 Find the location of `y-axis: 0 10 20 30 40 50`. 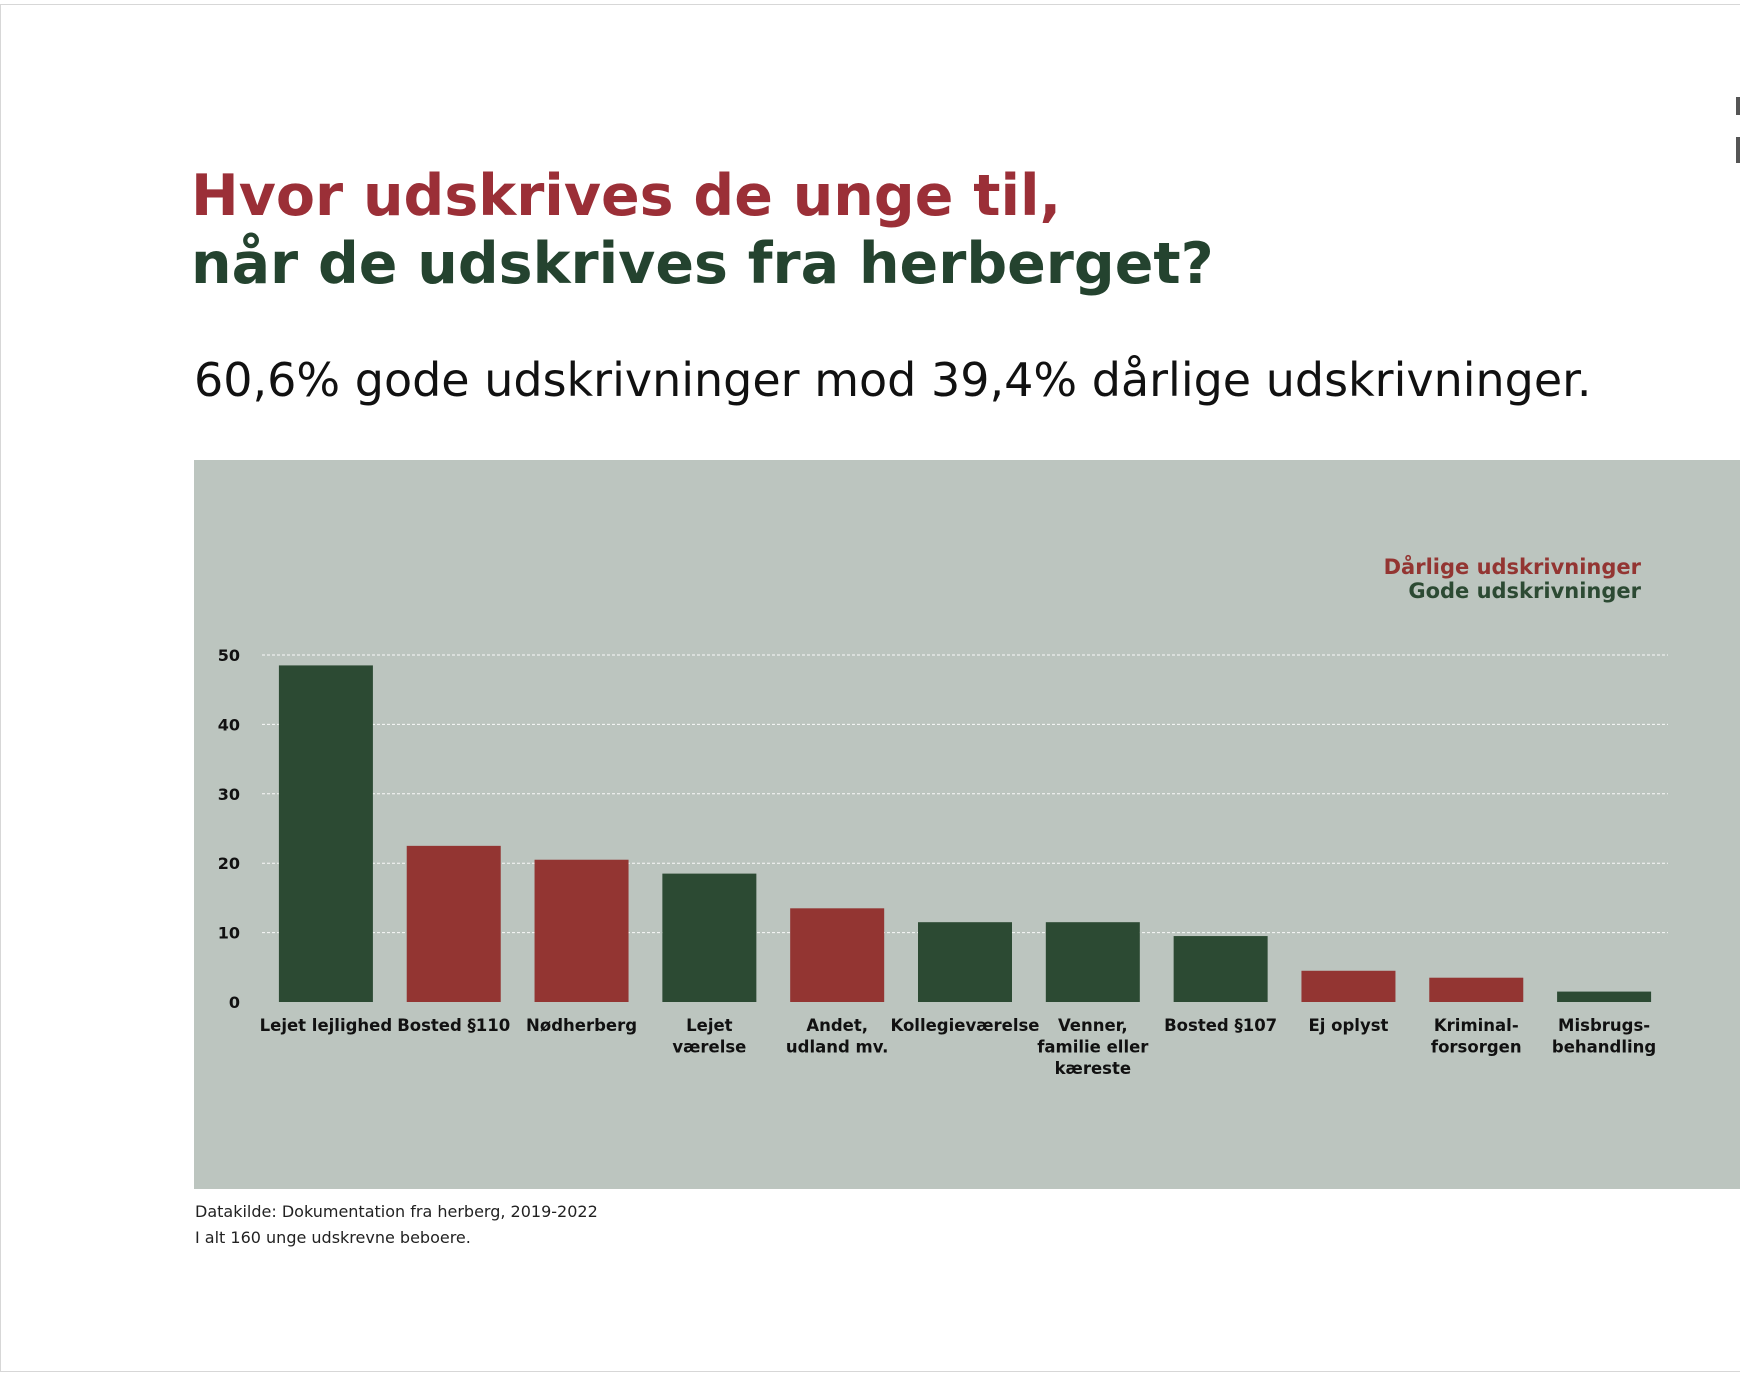

y-axis: 0 10 20 30 40 50 is located at coordinates (229, 829).